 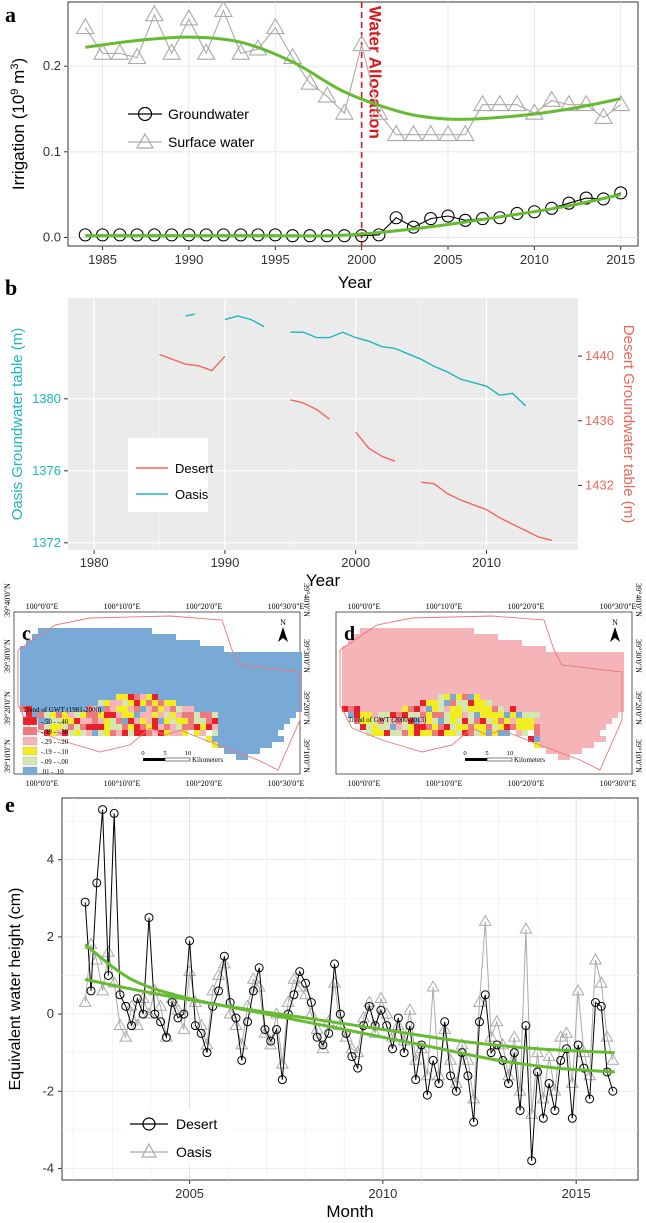 What do you see at coordinates (353, 215) in the screenshot?
I see `trend-line-groundwater` at bounding box center [353, 215].